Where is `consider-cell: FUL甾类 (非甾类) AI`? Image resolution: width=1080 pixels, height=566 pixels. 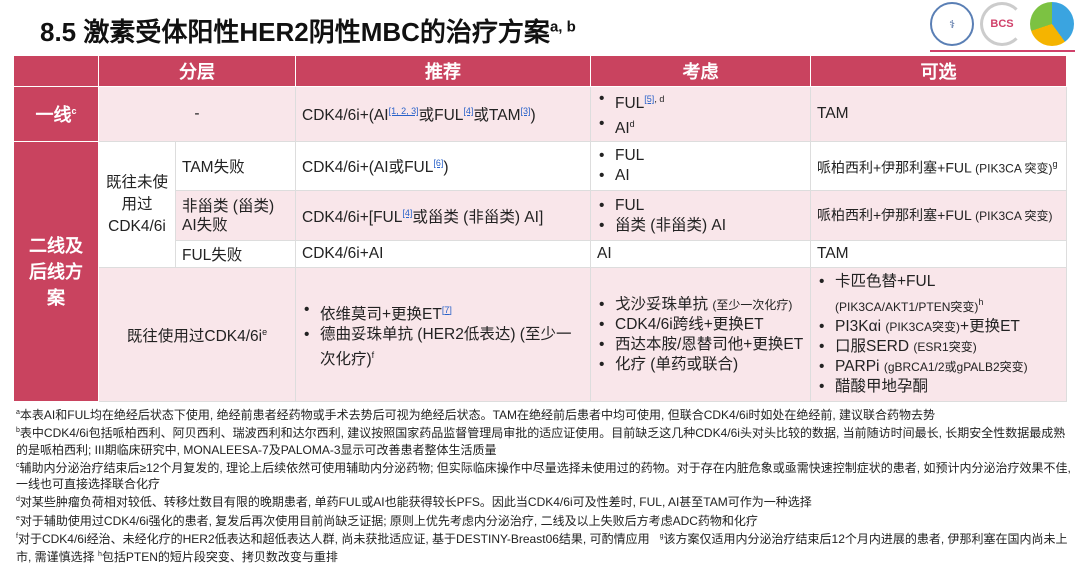
consider-cell: FUL甾类 (非甾类) AI is located at coordinates (700, 216).